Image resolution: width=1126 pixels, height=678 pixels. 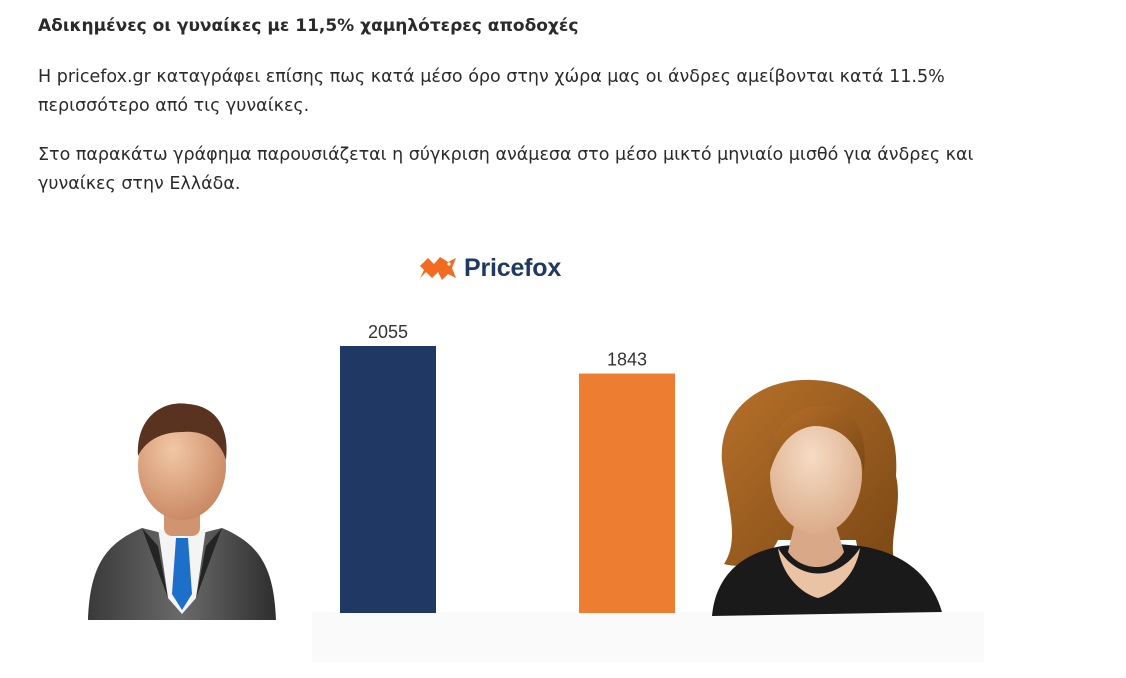 I want to click on bar-chart: 2055 1843, so click(x=507, y=467).